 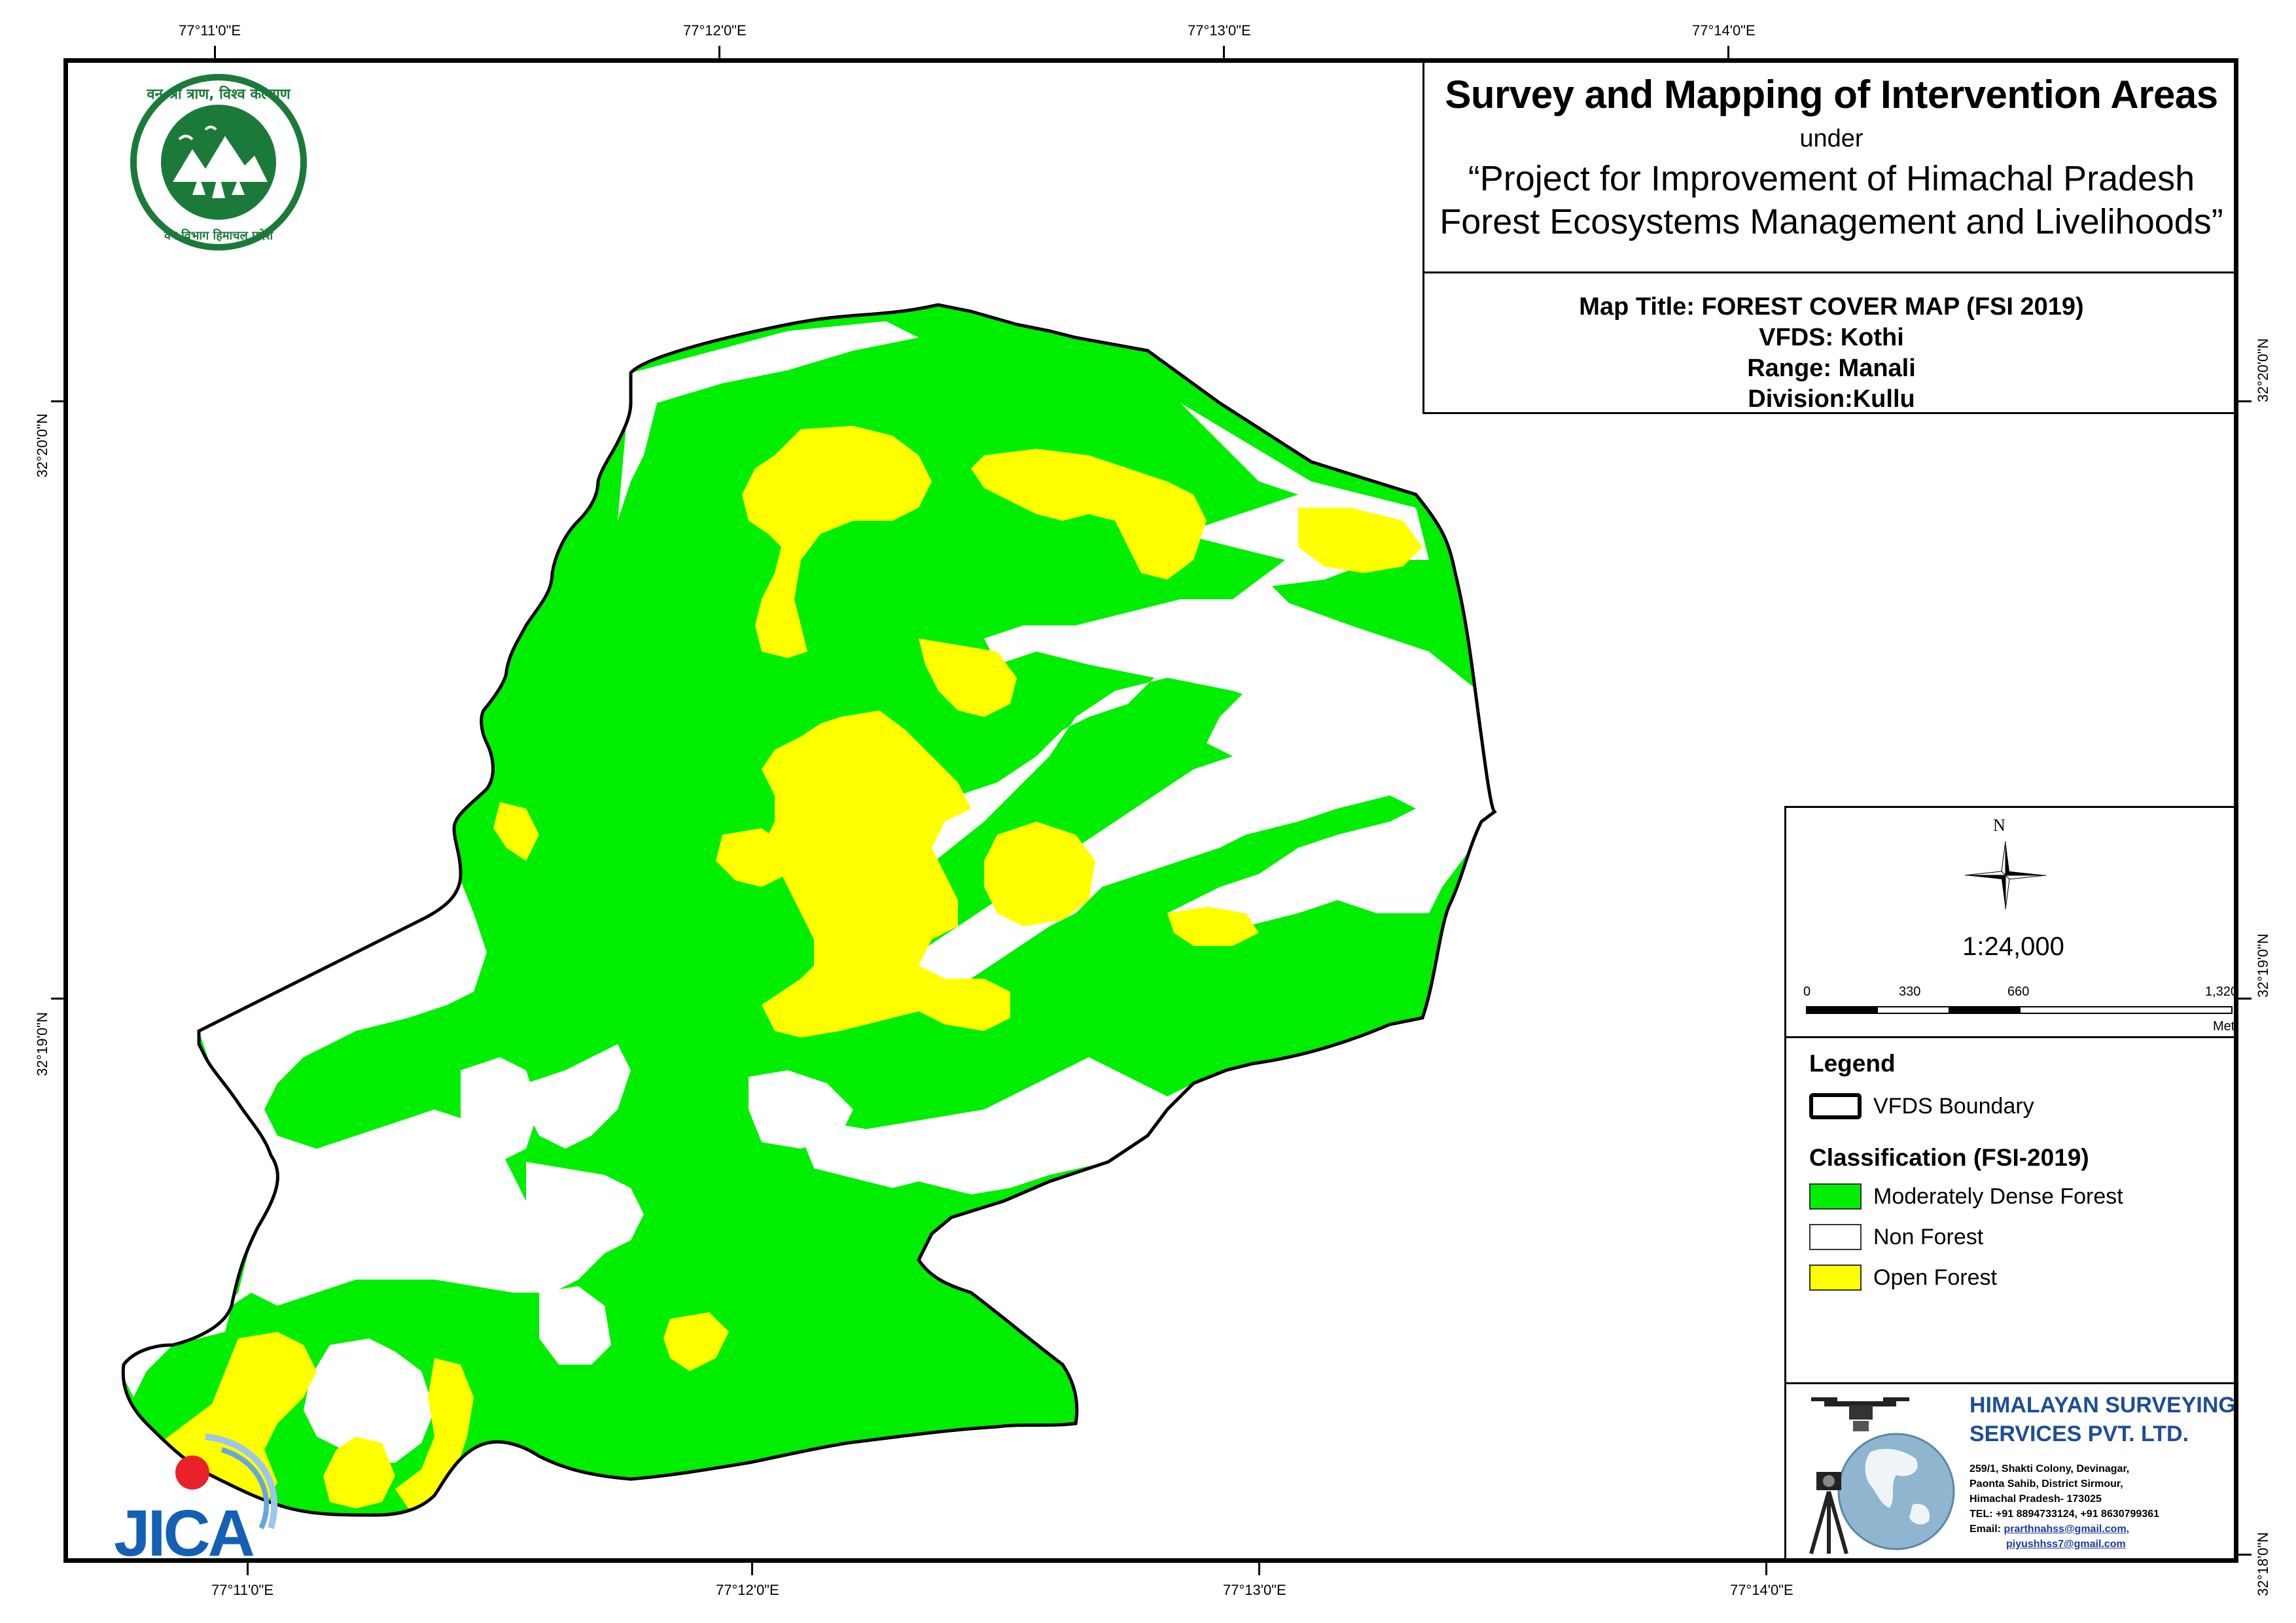 What do you see at coordinates (218, 94) in the screenshot?
I see `seal-text-top: वन श्री त्राण, विश्व कल्याण` at bounding box center [218, 94].